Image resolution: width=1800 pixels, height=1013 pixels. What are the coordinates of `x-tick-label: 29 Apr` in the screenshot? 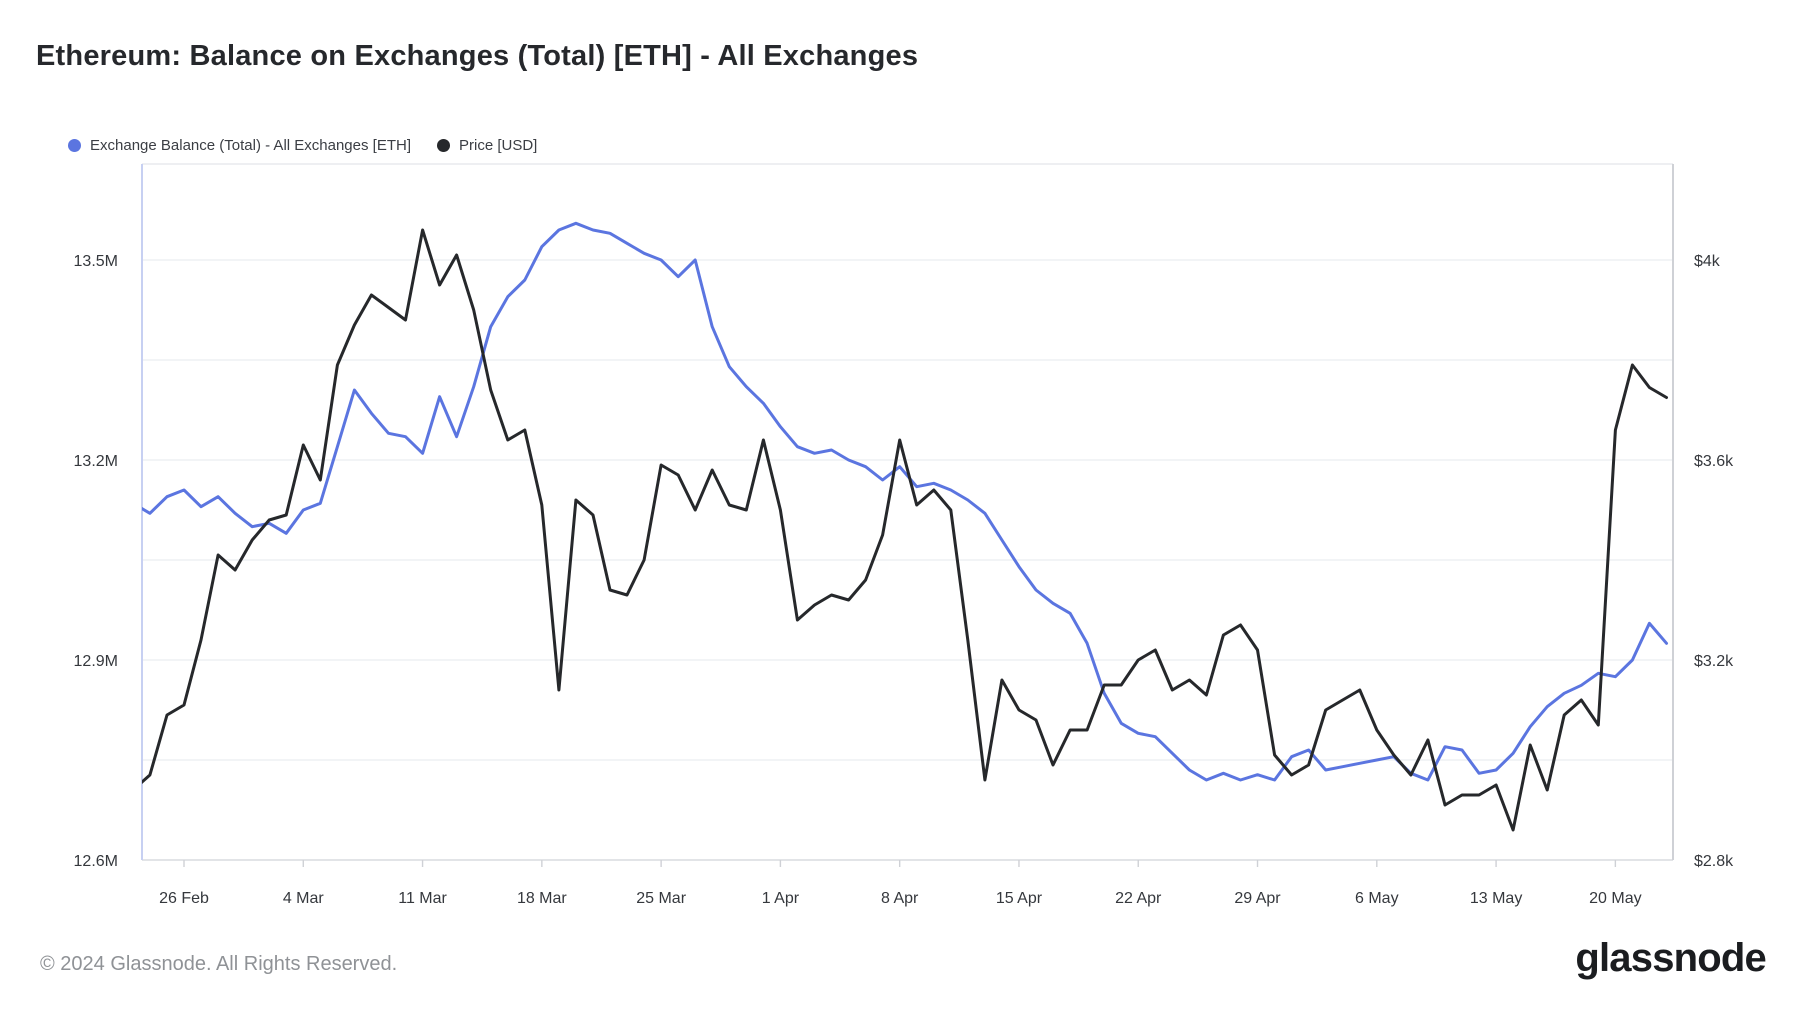 It's located at (1257, 898).